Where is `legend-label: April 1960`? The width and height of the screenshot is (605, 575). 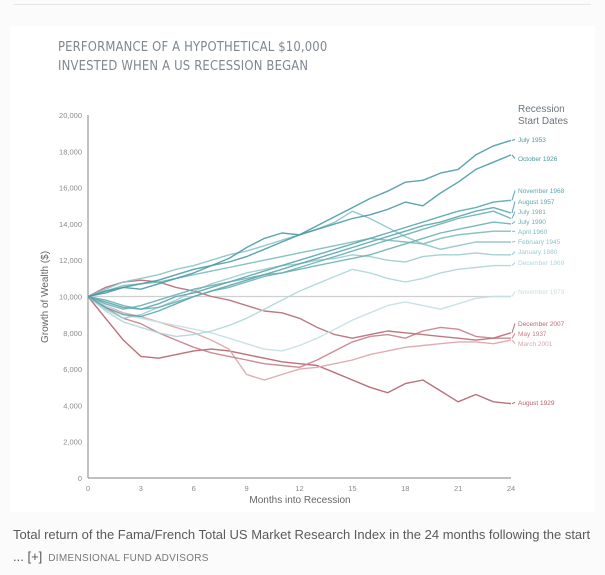 legend-label: April 1960 is located at coordinates (533, 232).